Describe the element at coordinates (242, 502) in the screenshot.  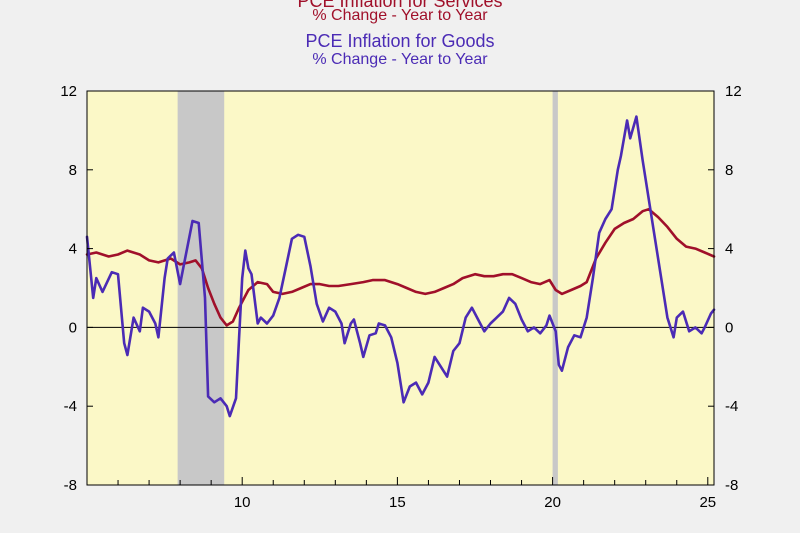
I see `x-tick-label: 10` at that location.